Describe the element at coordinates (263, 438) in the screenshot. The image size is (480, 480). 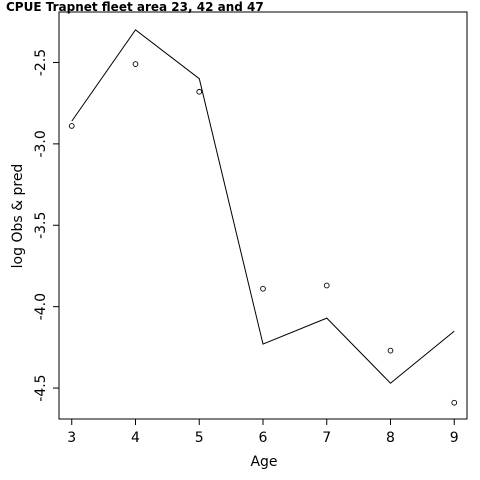
I see `x-tick-label: 6` at that location.